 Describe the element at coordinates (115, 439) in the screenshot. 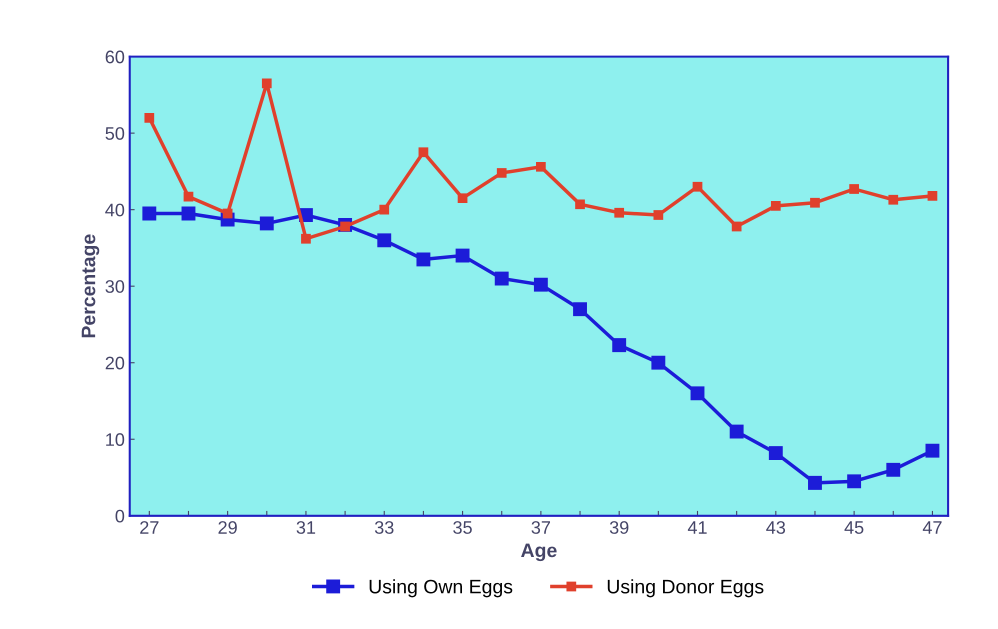

I see `y-tick-label: 10` at that location.